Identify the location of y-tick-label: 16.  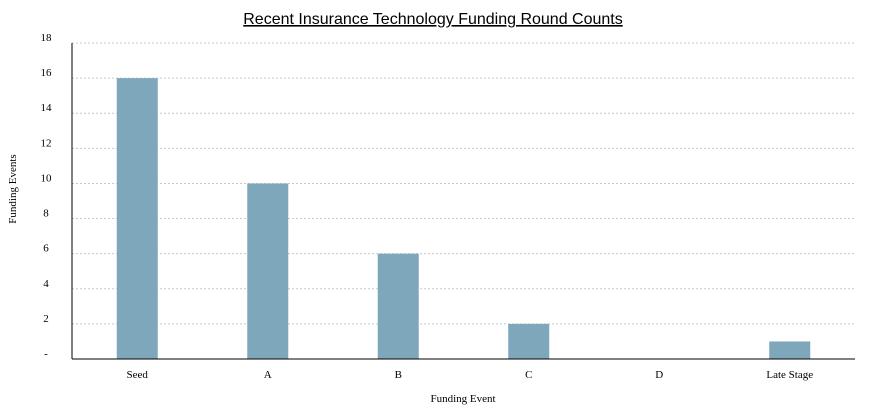
(47, 73).